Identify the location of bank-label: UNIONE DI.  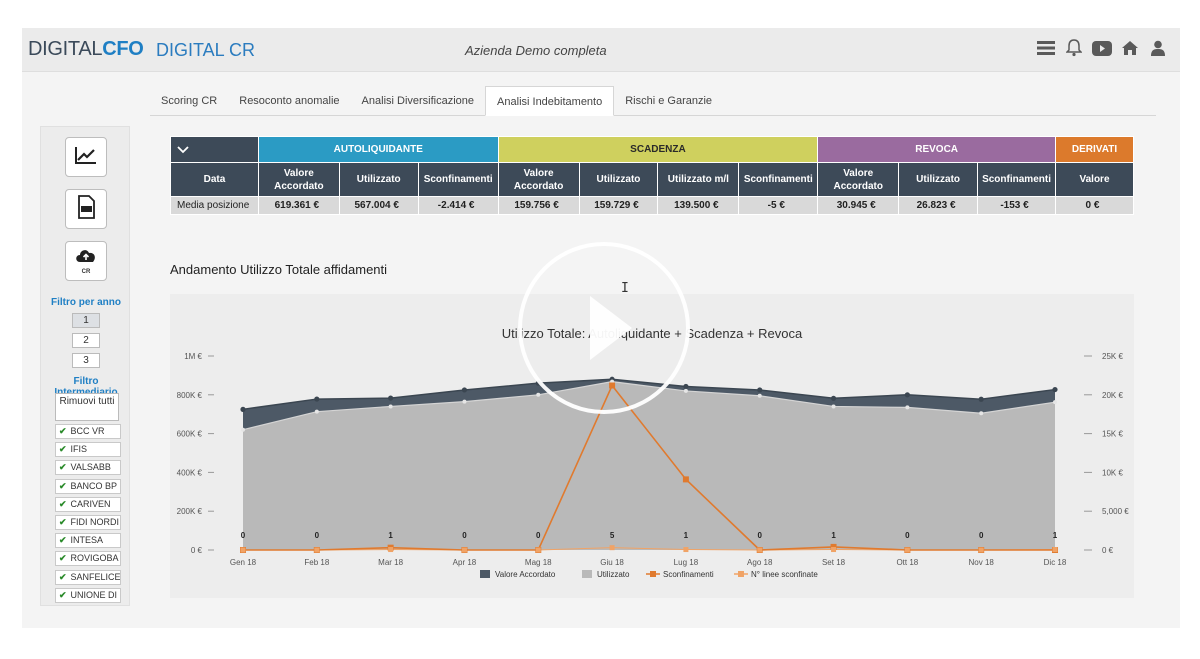
(94, 594).